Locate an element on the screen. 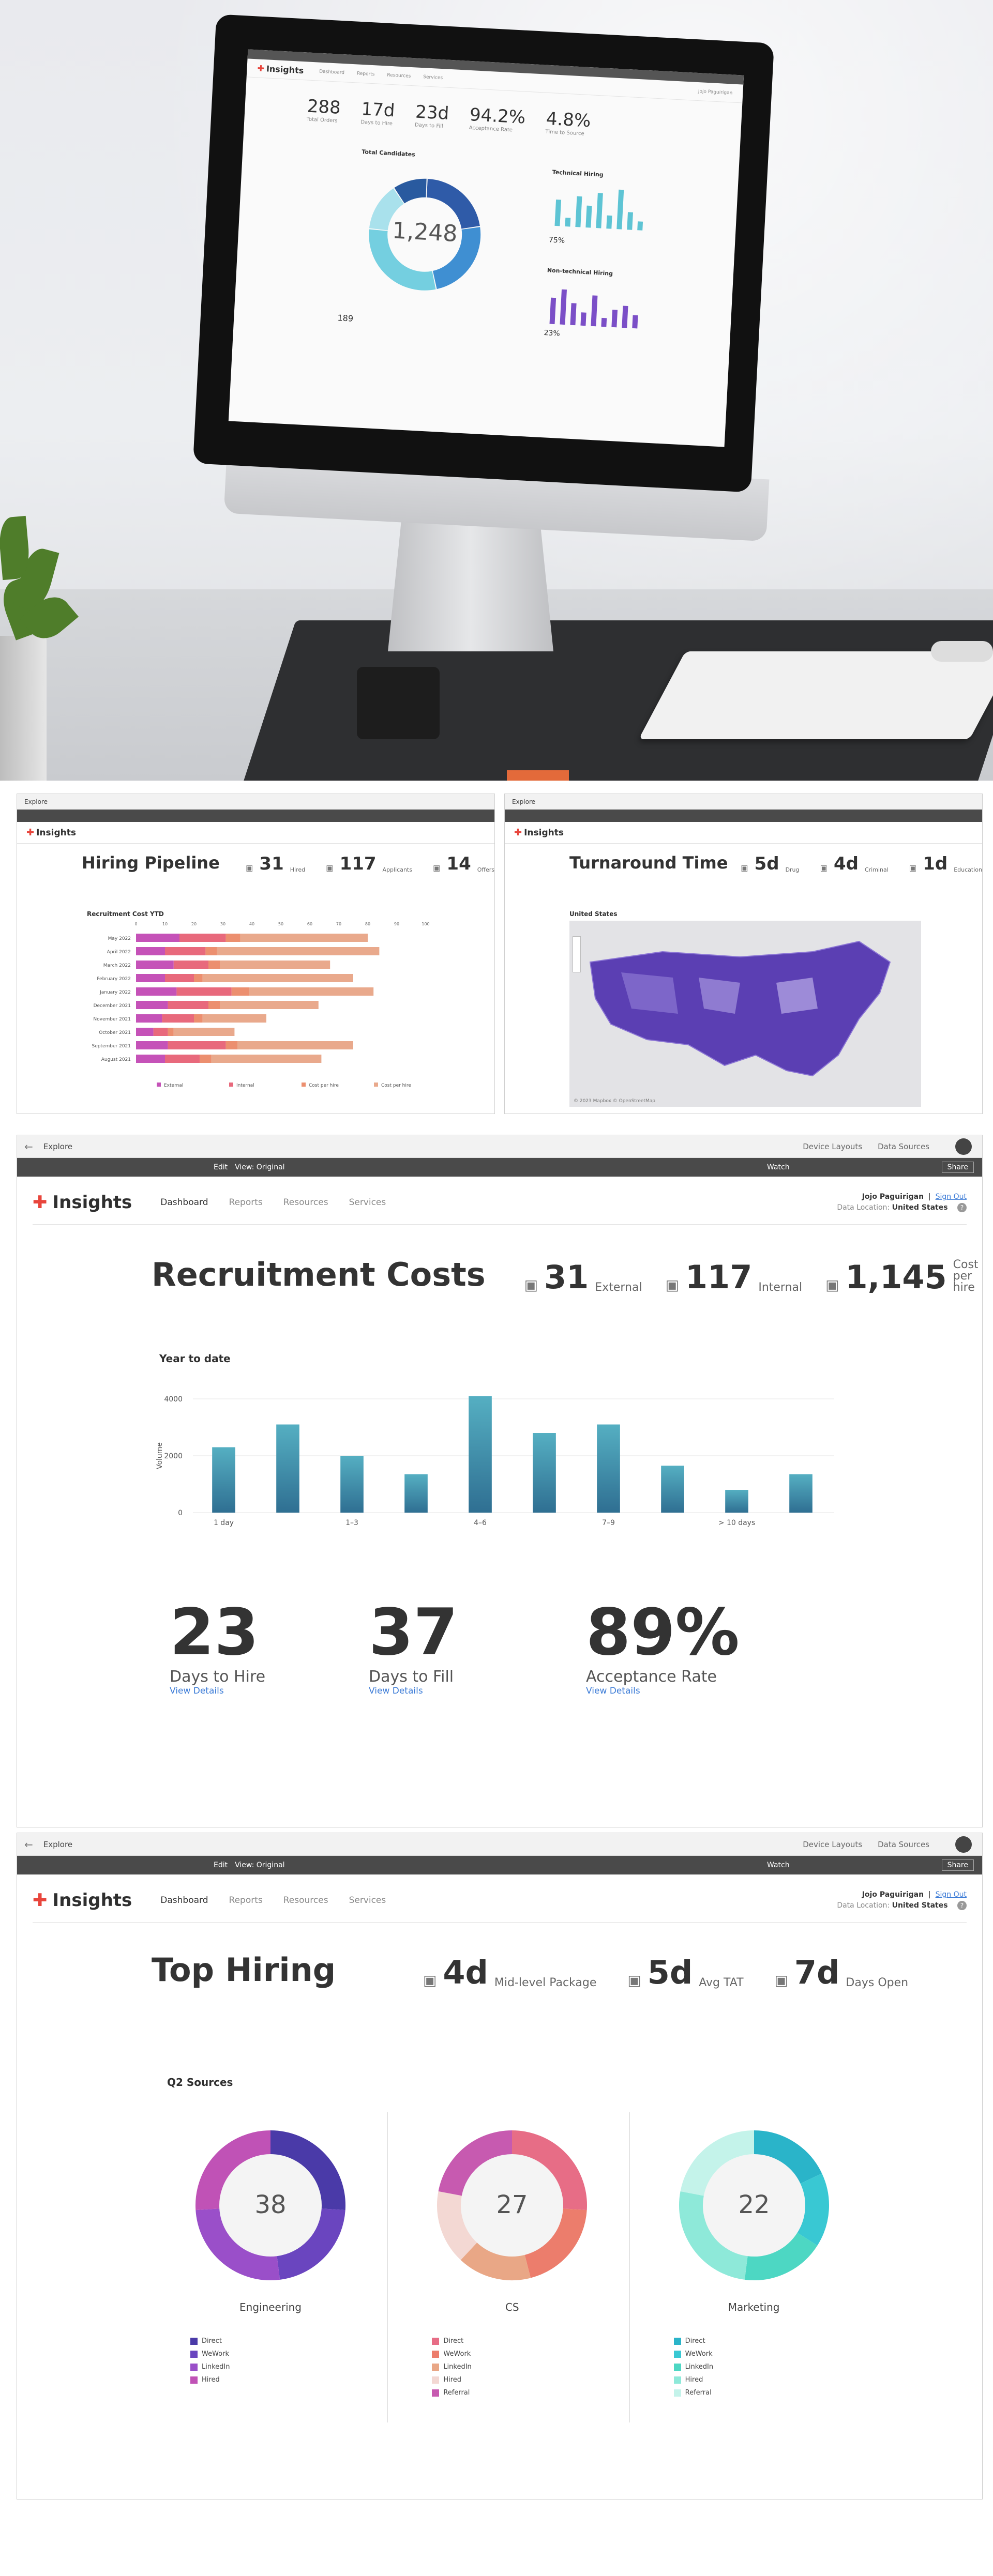  screen-nontech-chart is located at coordinates (594, 309).